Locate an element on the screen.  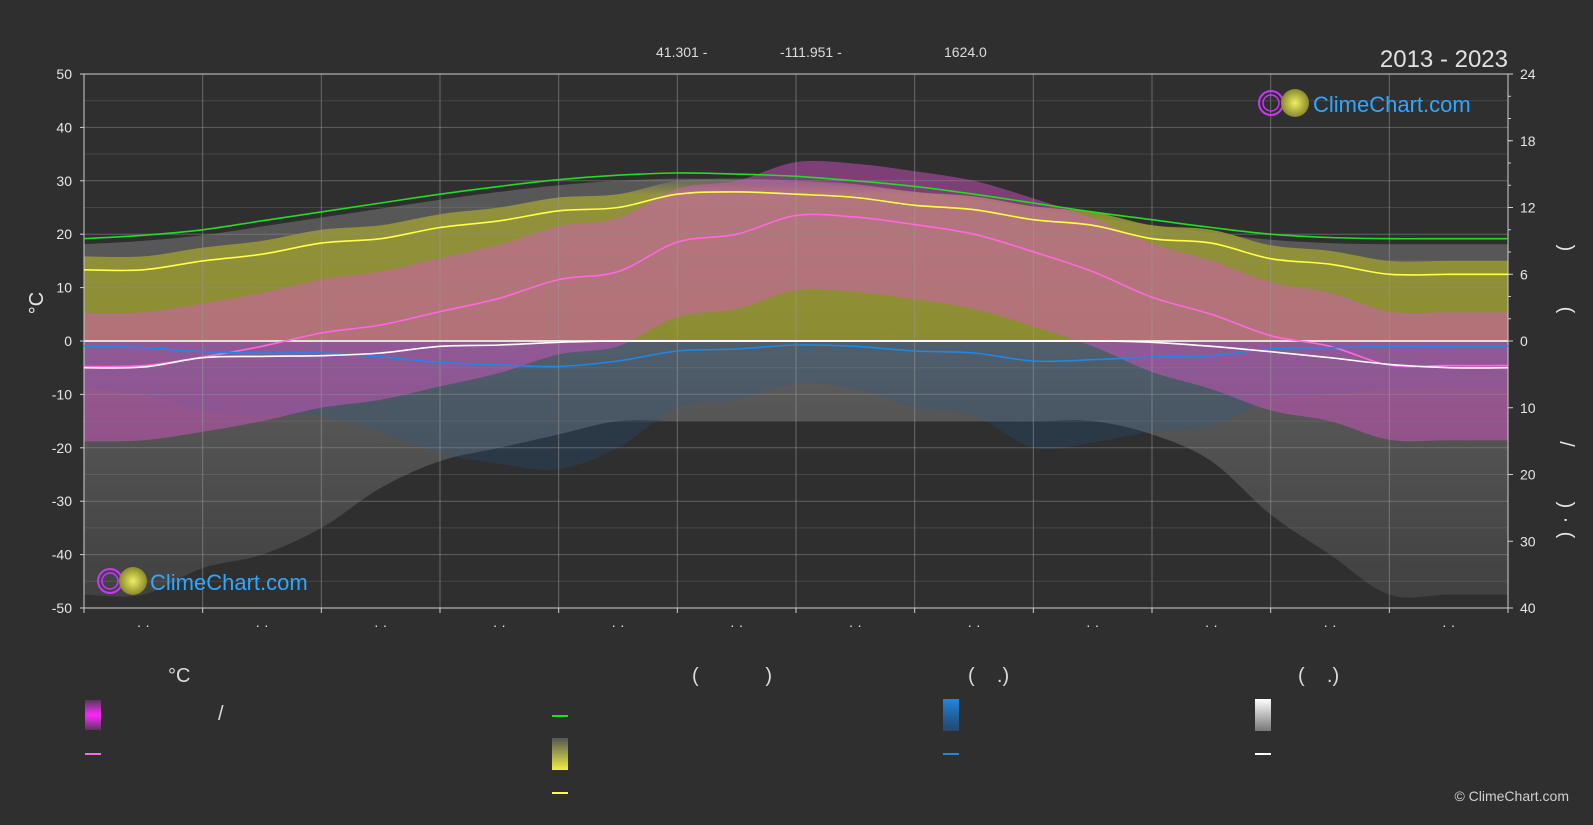
legend-swatch-rain is located at coordinates (951, 715).